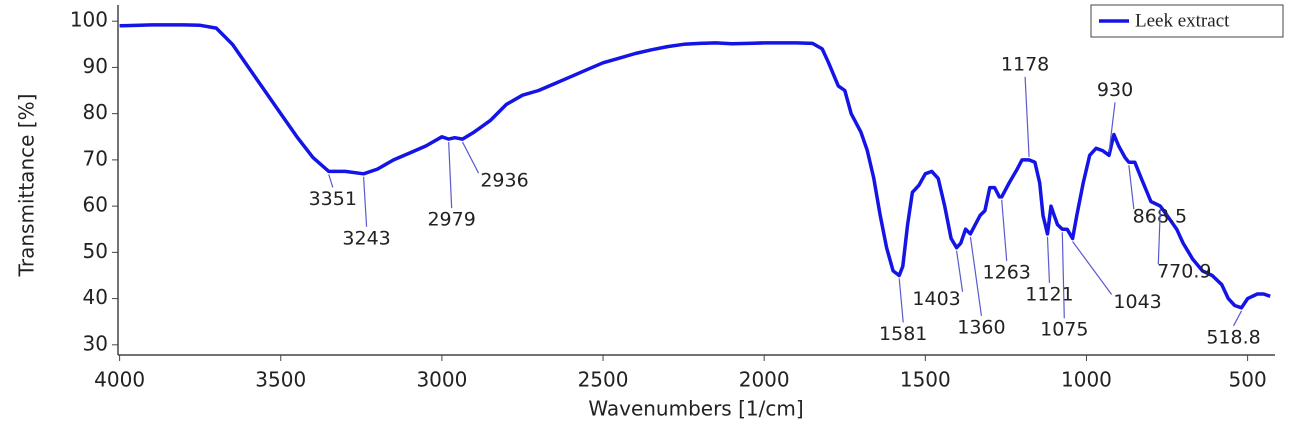  Describe the element at coordinates (1182, 20) in the screenshot. I see `legend-label: Leek extract` at that location.